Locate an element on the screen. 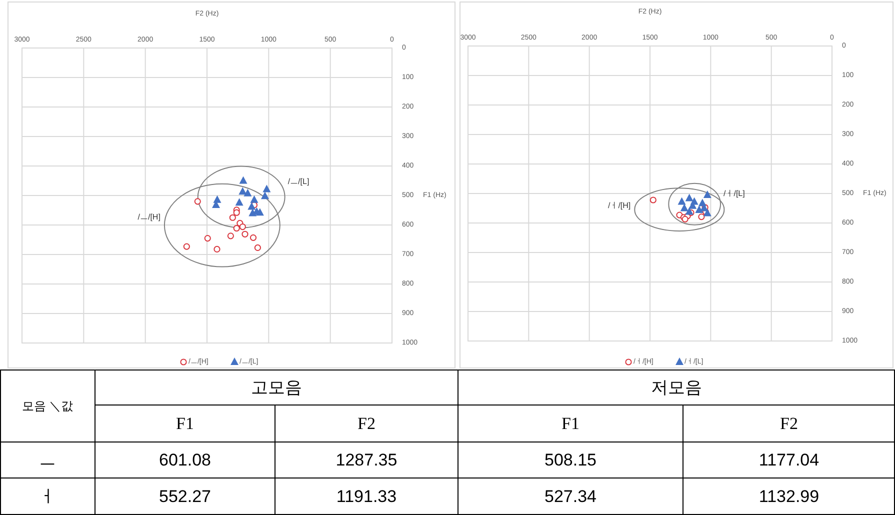 The image size is (895, 515). data-label: 1287.35 is located at coordinates (367, 460).